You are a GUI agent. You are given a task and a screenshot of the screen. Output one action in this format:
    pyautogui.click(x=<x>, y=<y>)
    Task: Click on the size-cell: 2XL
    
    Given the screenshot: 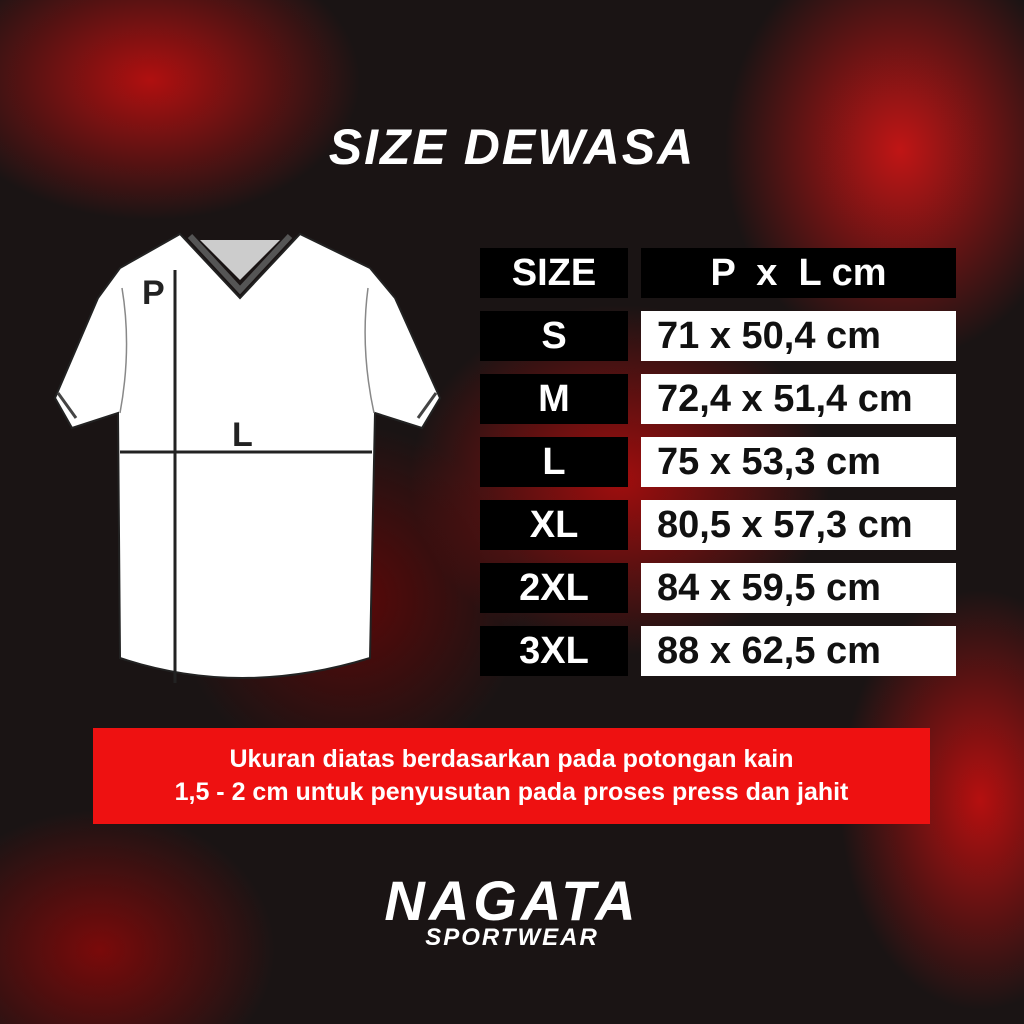 What is the action you would take?
    pyautogui.click(x=554, y=588)
    